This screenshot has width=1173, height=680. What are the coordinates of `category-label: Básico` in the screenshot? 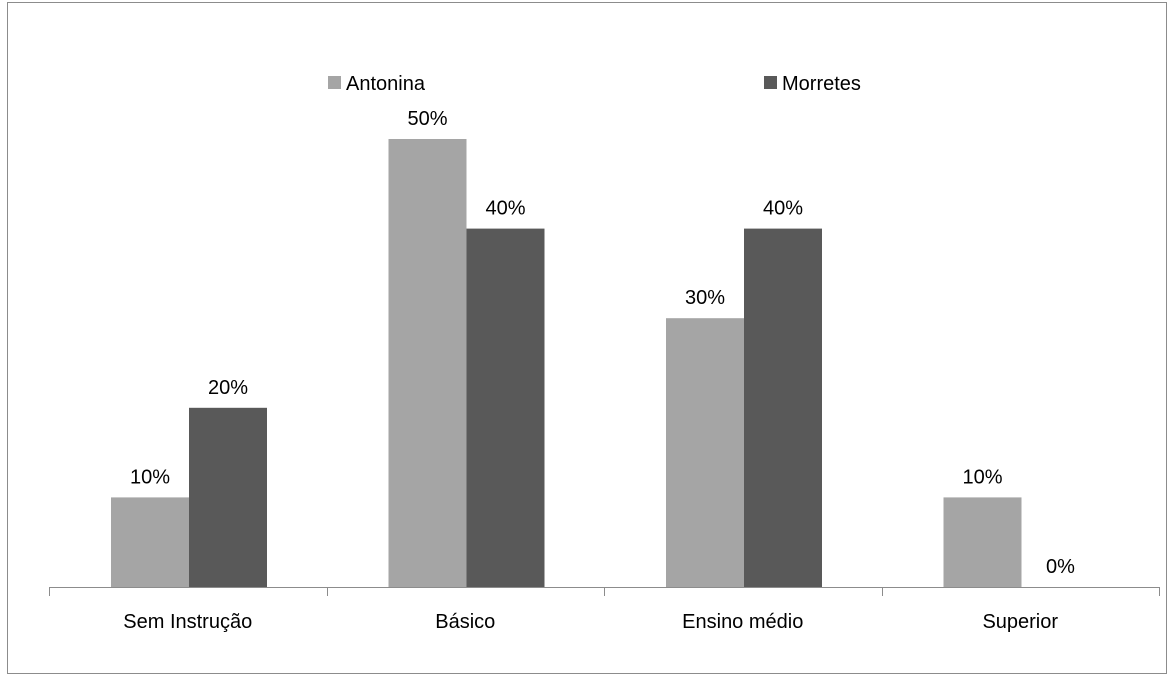 It's located at (465, 622).